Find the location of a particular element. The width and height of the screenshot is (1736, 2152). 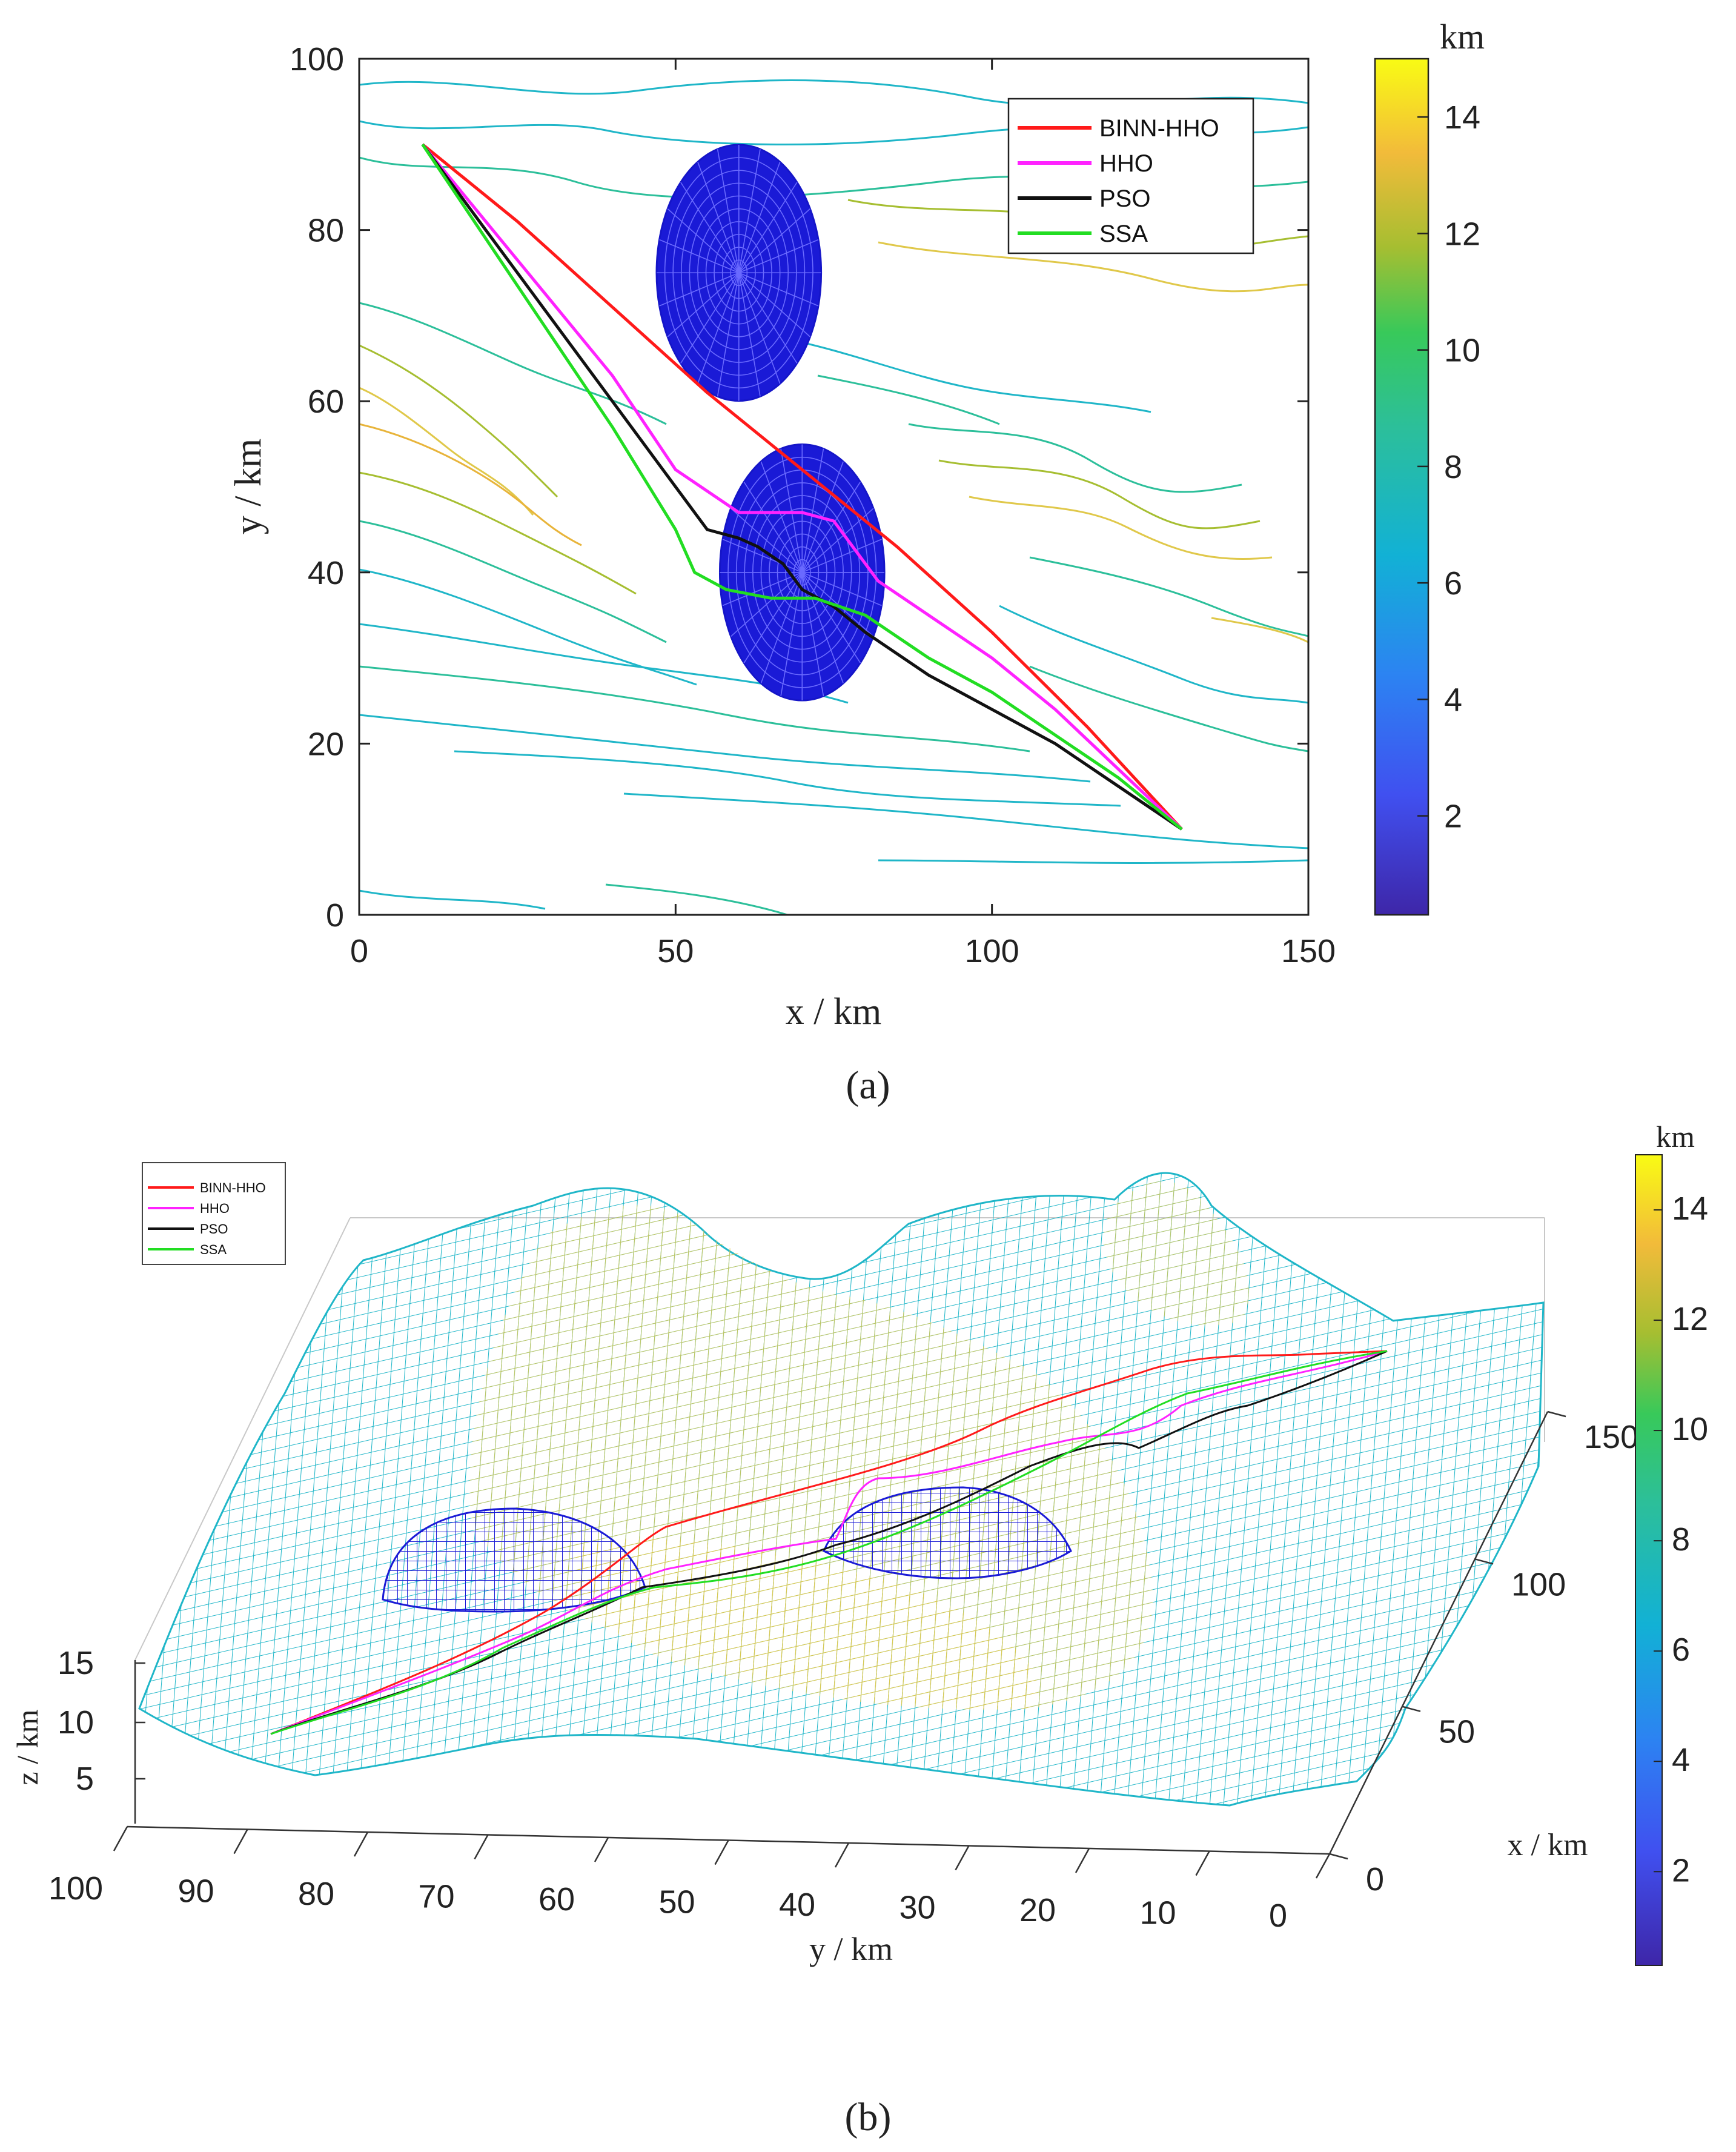

path-a-binn-hho is located at coordinates (802, 487).